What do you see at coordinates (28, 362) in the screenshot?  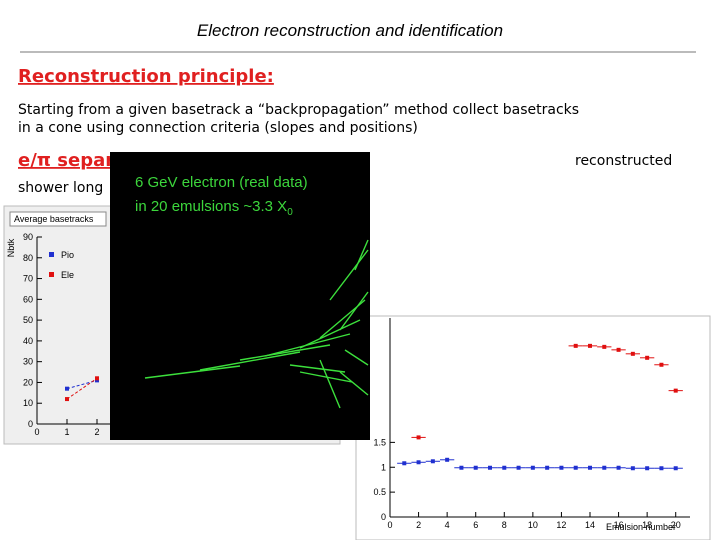 I see `y-tick-label: 30` at bounding box center [28, 362].